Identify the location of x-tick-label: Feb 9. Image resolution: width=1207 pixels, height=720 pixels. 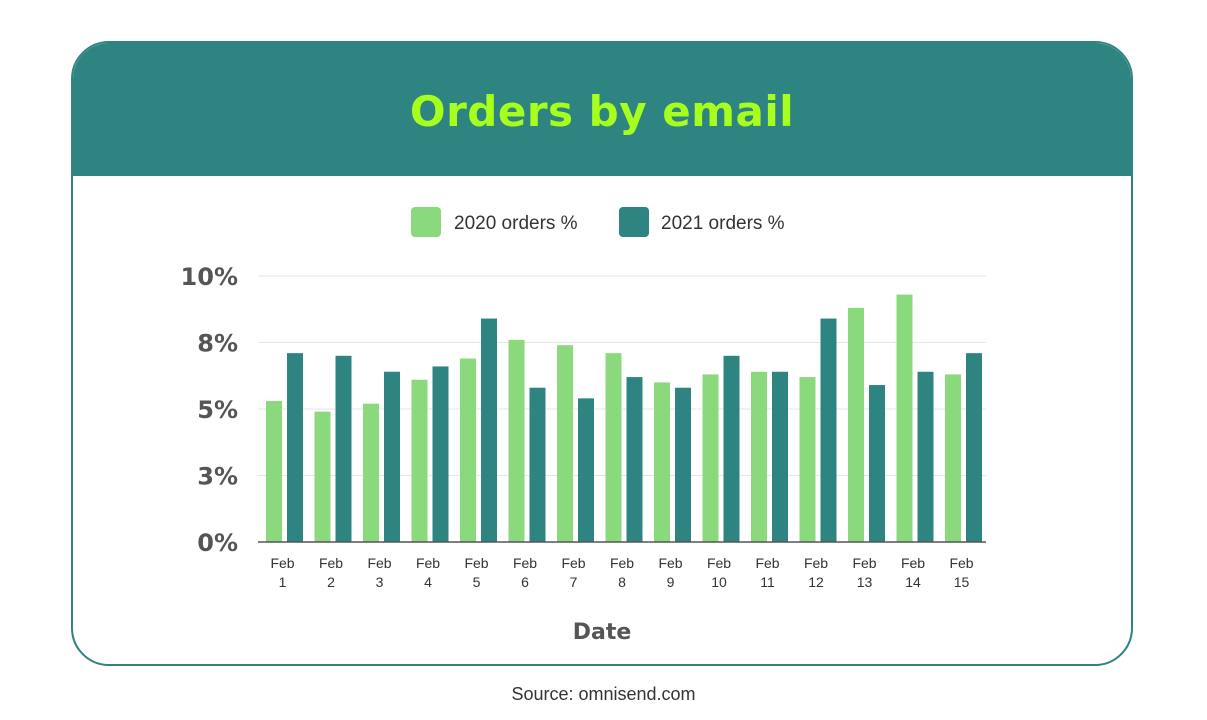
(670, 572).